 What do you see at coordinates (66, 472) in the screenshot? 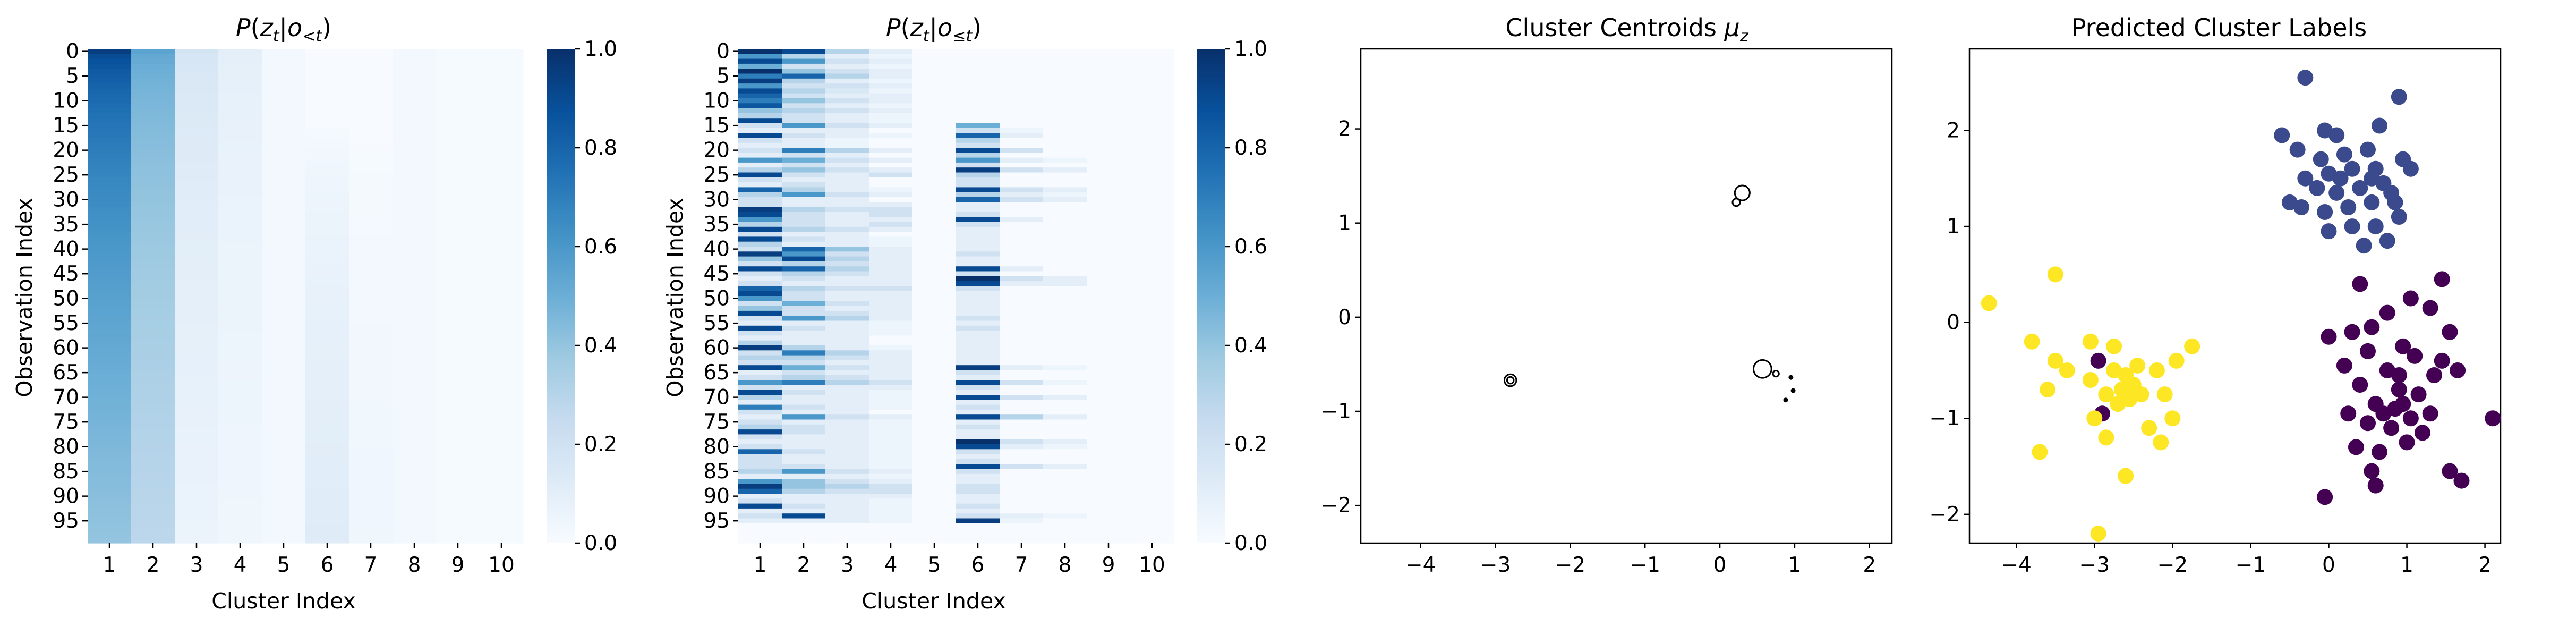
I see `y-tick-label: 85` at bounding box center [66, 472].